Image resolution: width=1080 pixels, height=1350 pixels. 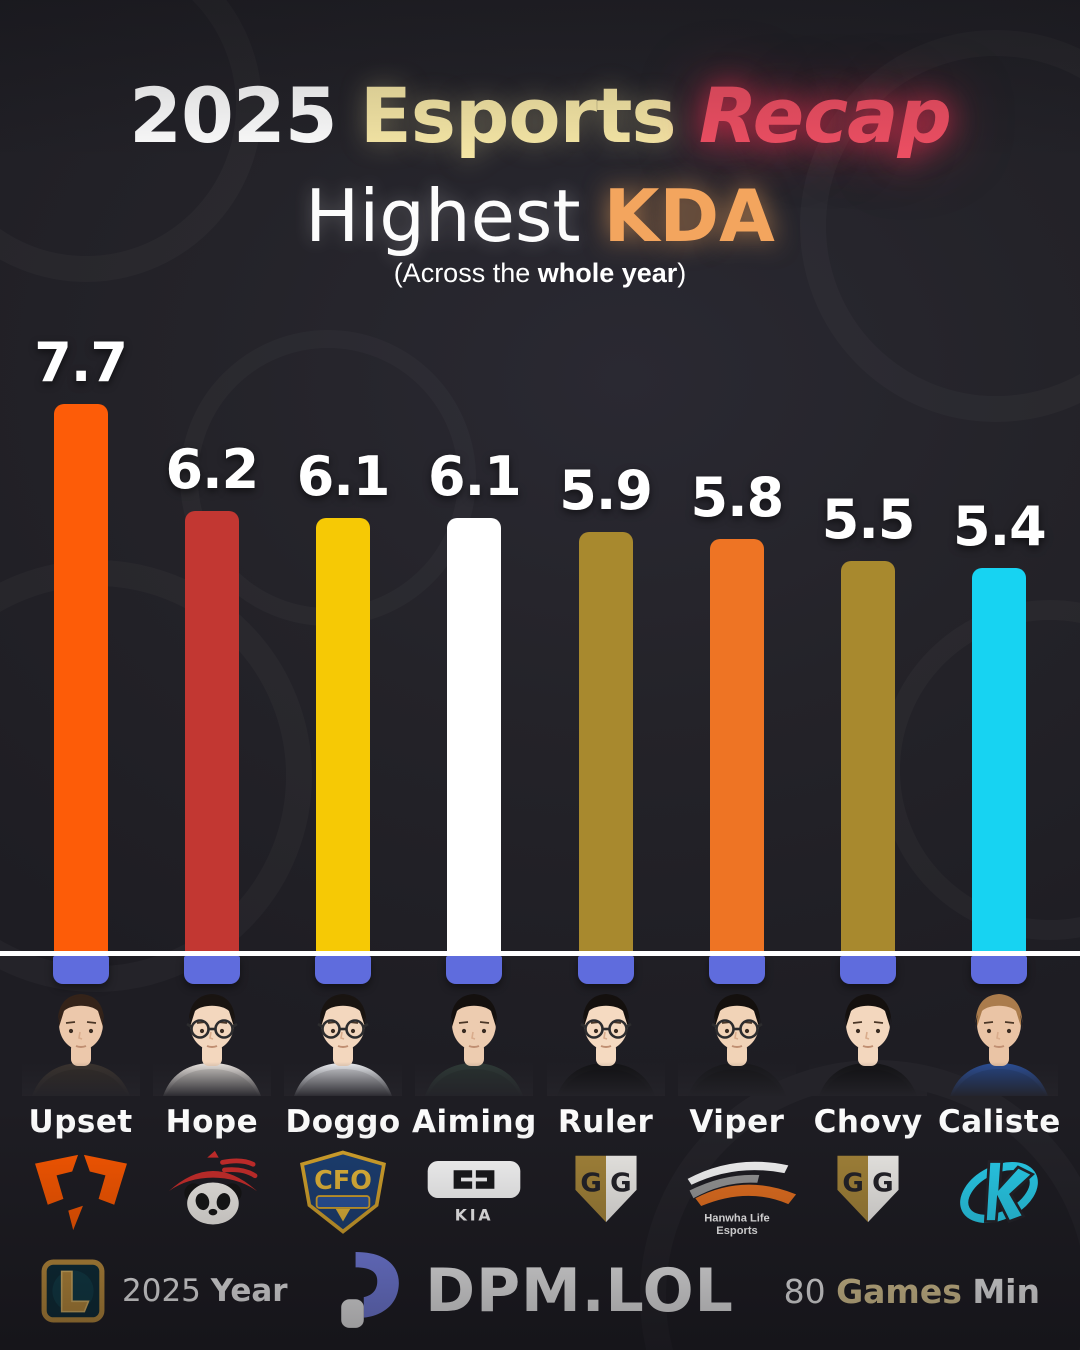 I want to click on hanwha-logo: Hanwha Life Esports, so click(x=737, y=1193).